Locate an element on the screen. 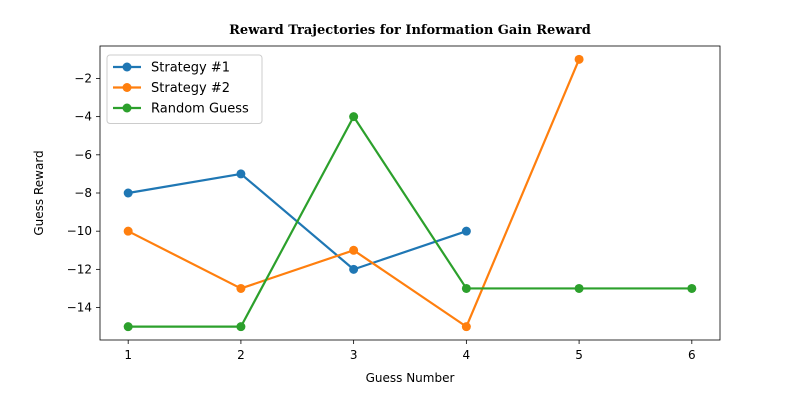  y-tick-label: −2 is located at coordinates (83, 78).